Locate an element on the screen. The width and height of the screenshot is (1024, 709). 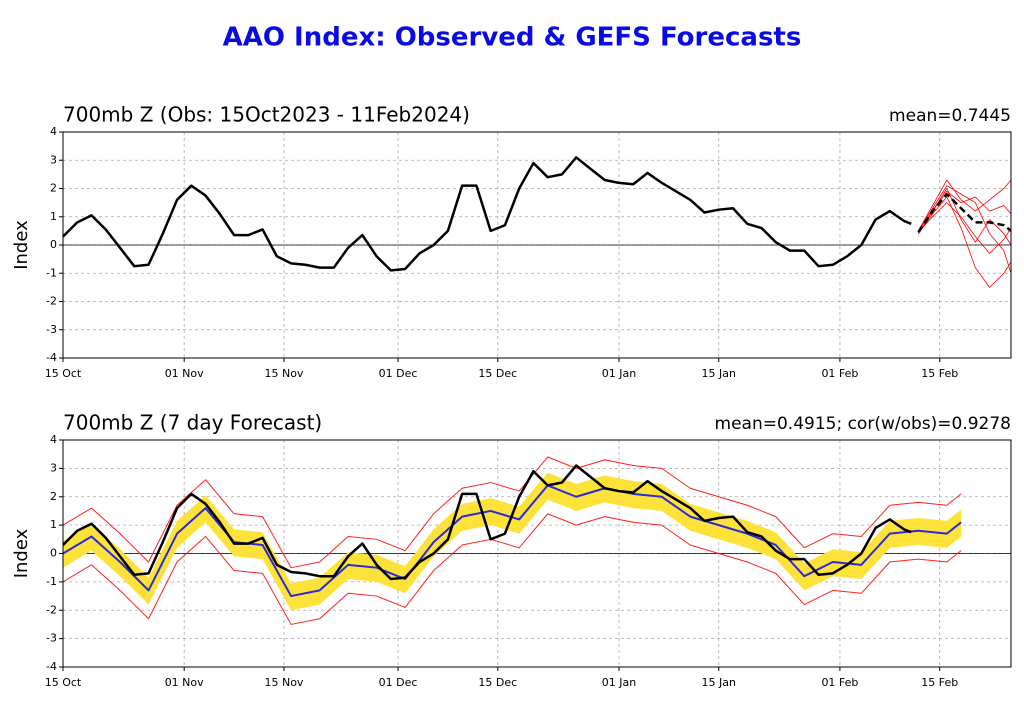
panel-title: 700mb Z (Obs: 15Oct2023 - 11Feb2024) is located at coordinates (266, 115).